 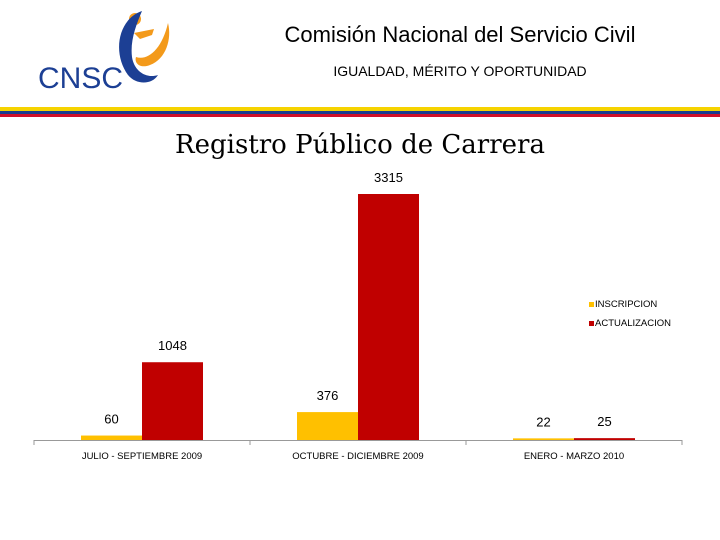 What do you see at coordinates (460, 34) in the screenshot?
I see `header-title: Comisión Nacional del Servicio Civil` at bounding box center [460, 34].